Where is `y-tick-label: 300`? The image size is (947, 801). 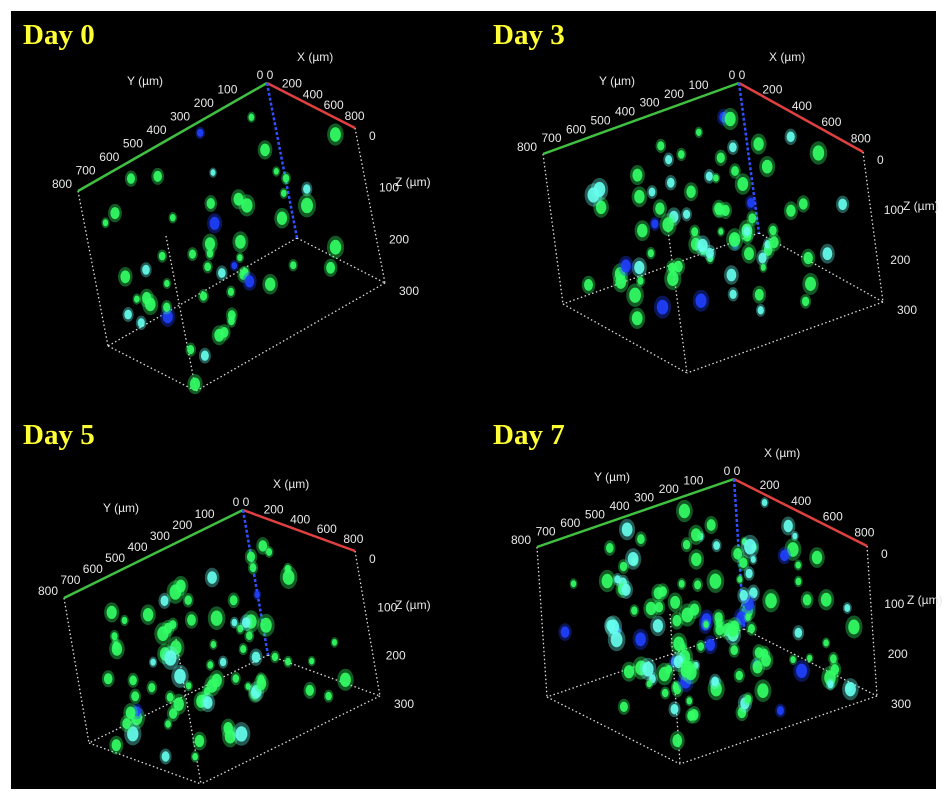
y-tick-label: 300 is located at coordinates (644, 498).